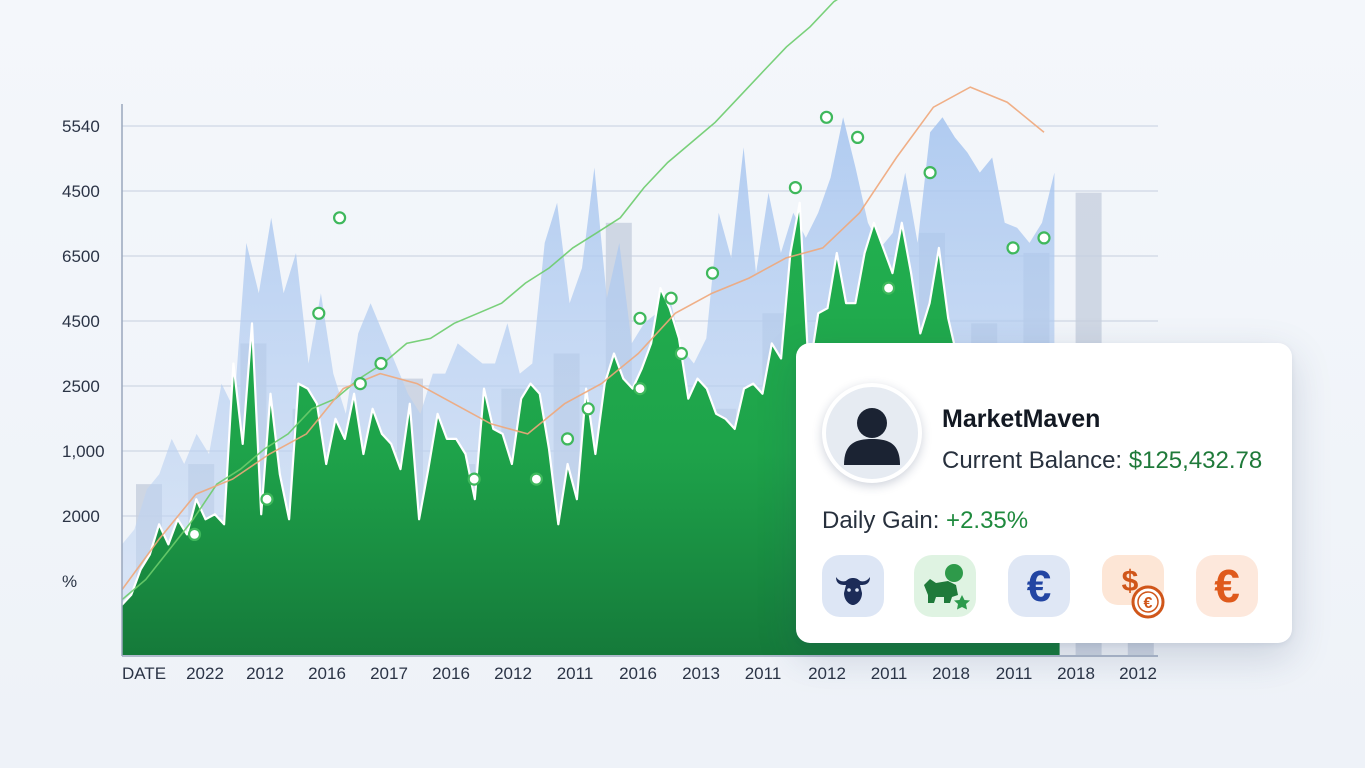 This screenshot has height=768, width=1365. What do you see at coordinates (987, 520) in the screenshot?
I see `gain-value: +2.35%` at bounding box center [987, 520].